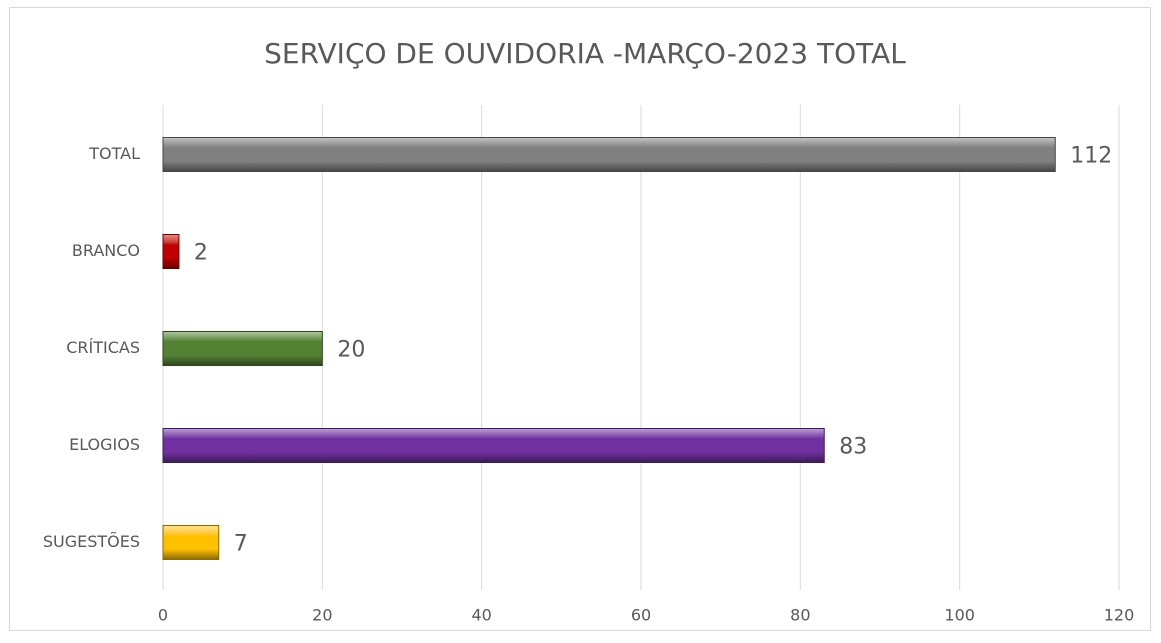 The width and height of the screenshot is (1161, 643). What do you see at coordinates (106, 250) in the screenshot?
I see `y-tick-label: BRANCO` at bounding box center [106, 250].